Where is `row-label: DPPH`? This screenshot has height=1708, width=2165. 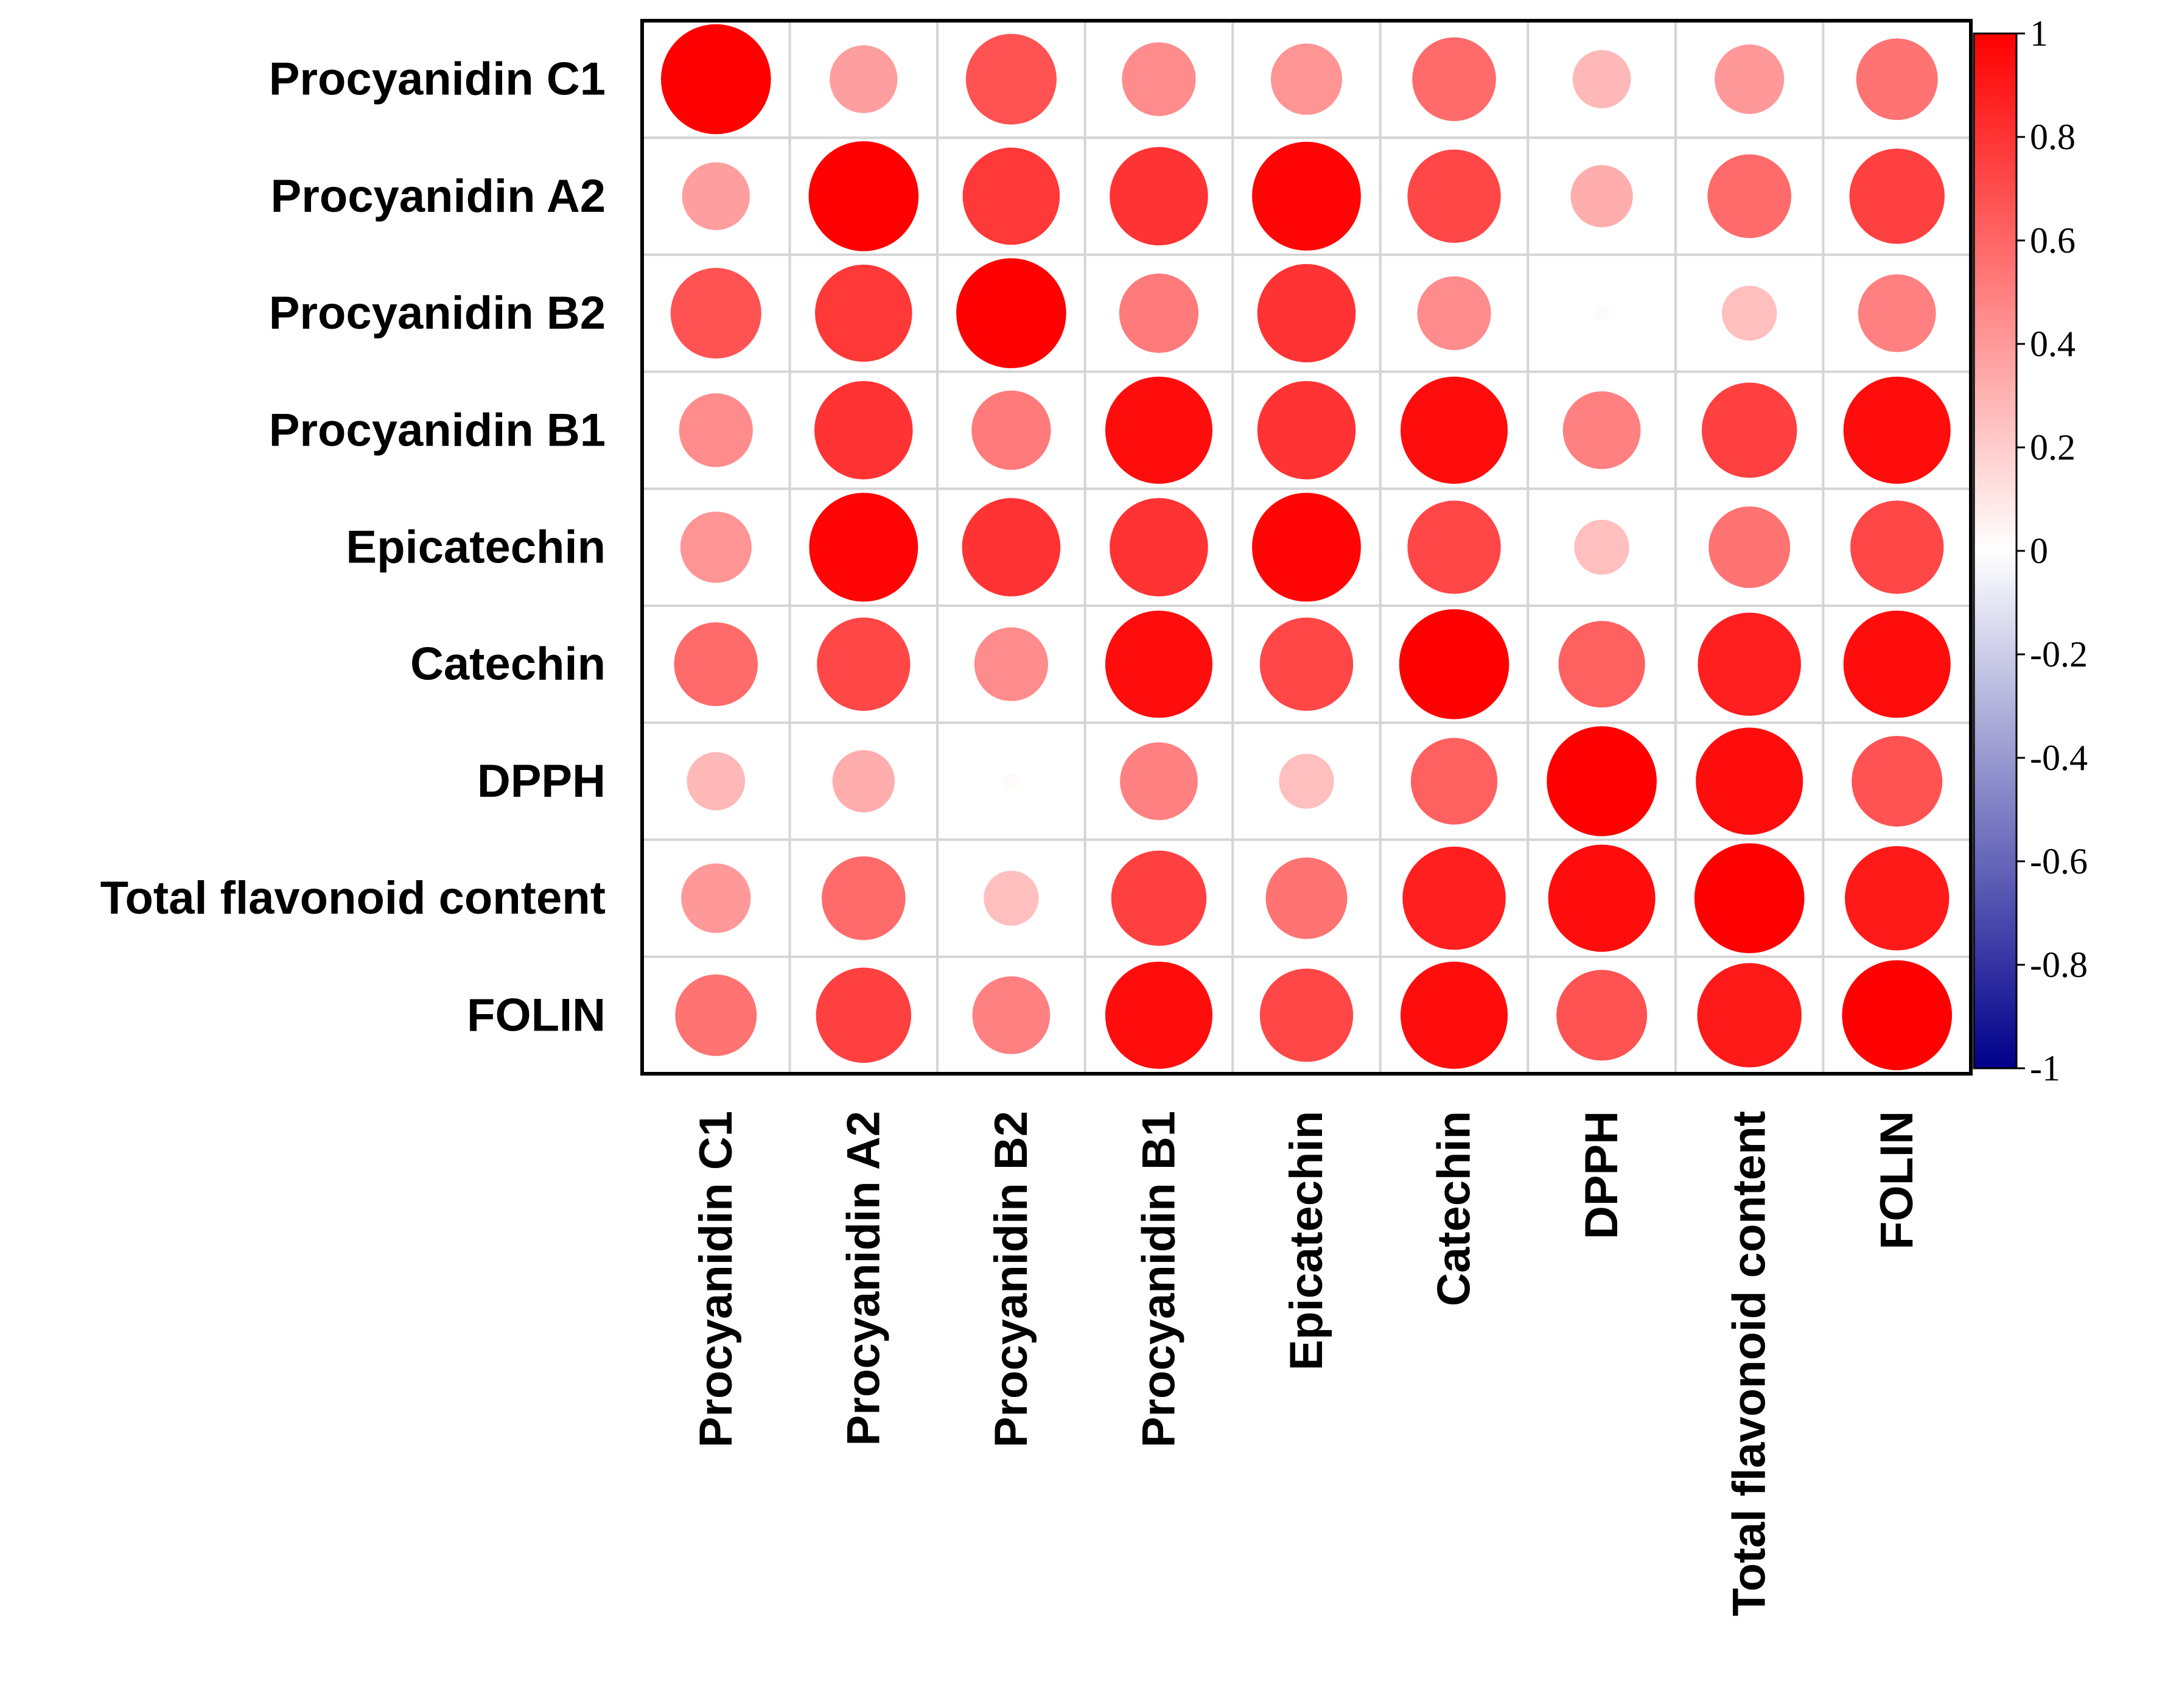
row-label: DPPH is located at coordinates (541, 781).